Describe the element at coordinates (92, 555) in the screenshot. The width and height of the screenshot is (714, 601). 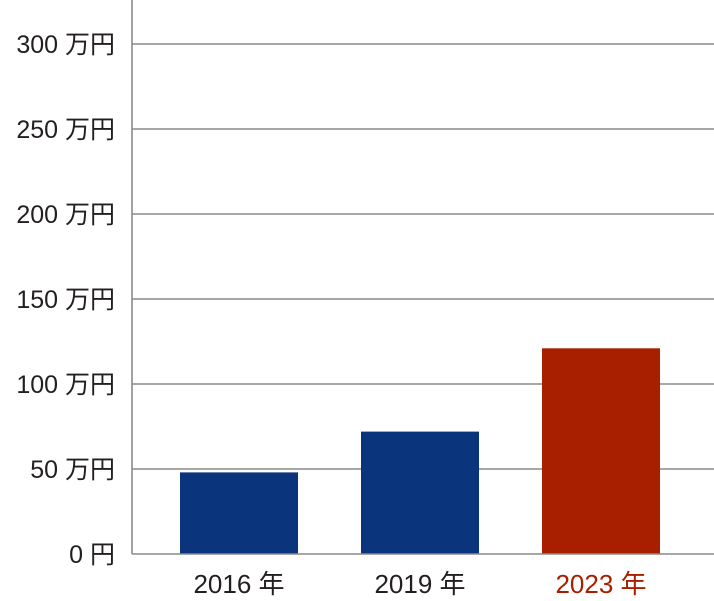
I see `y-tick-label: 0 円` at that location.